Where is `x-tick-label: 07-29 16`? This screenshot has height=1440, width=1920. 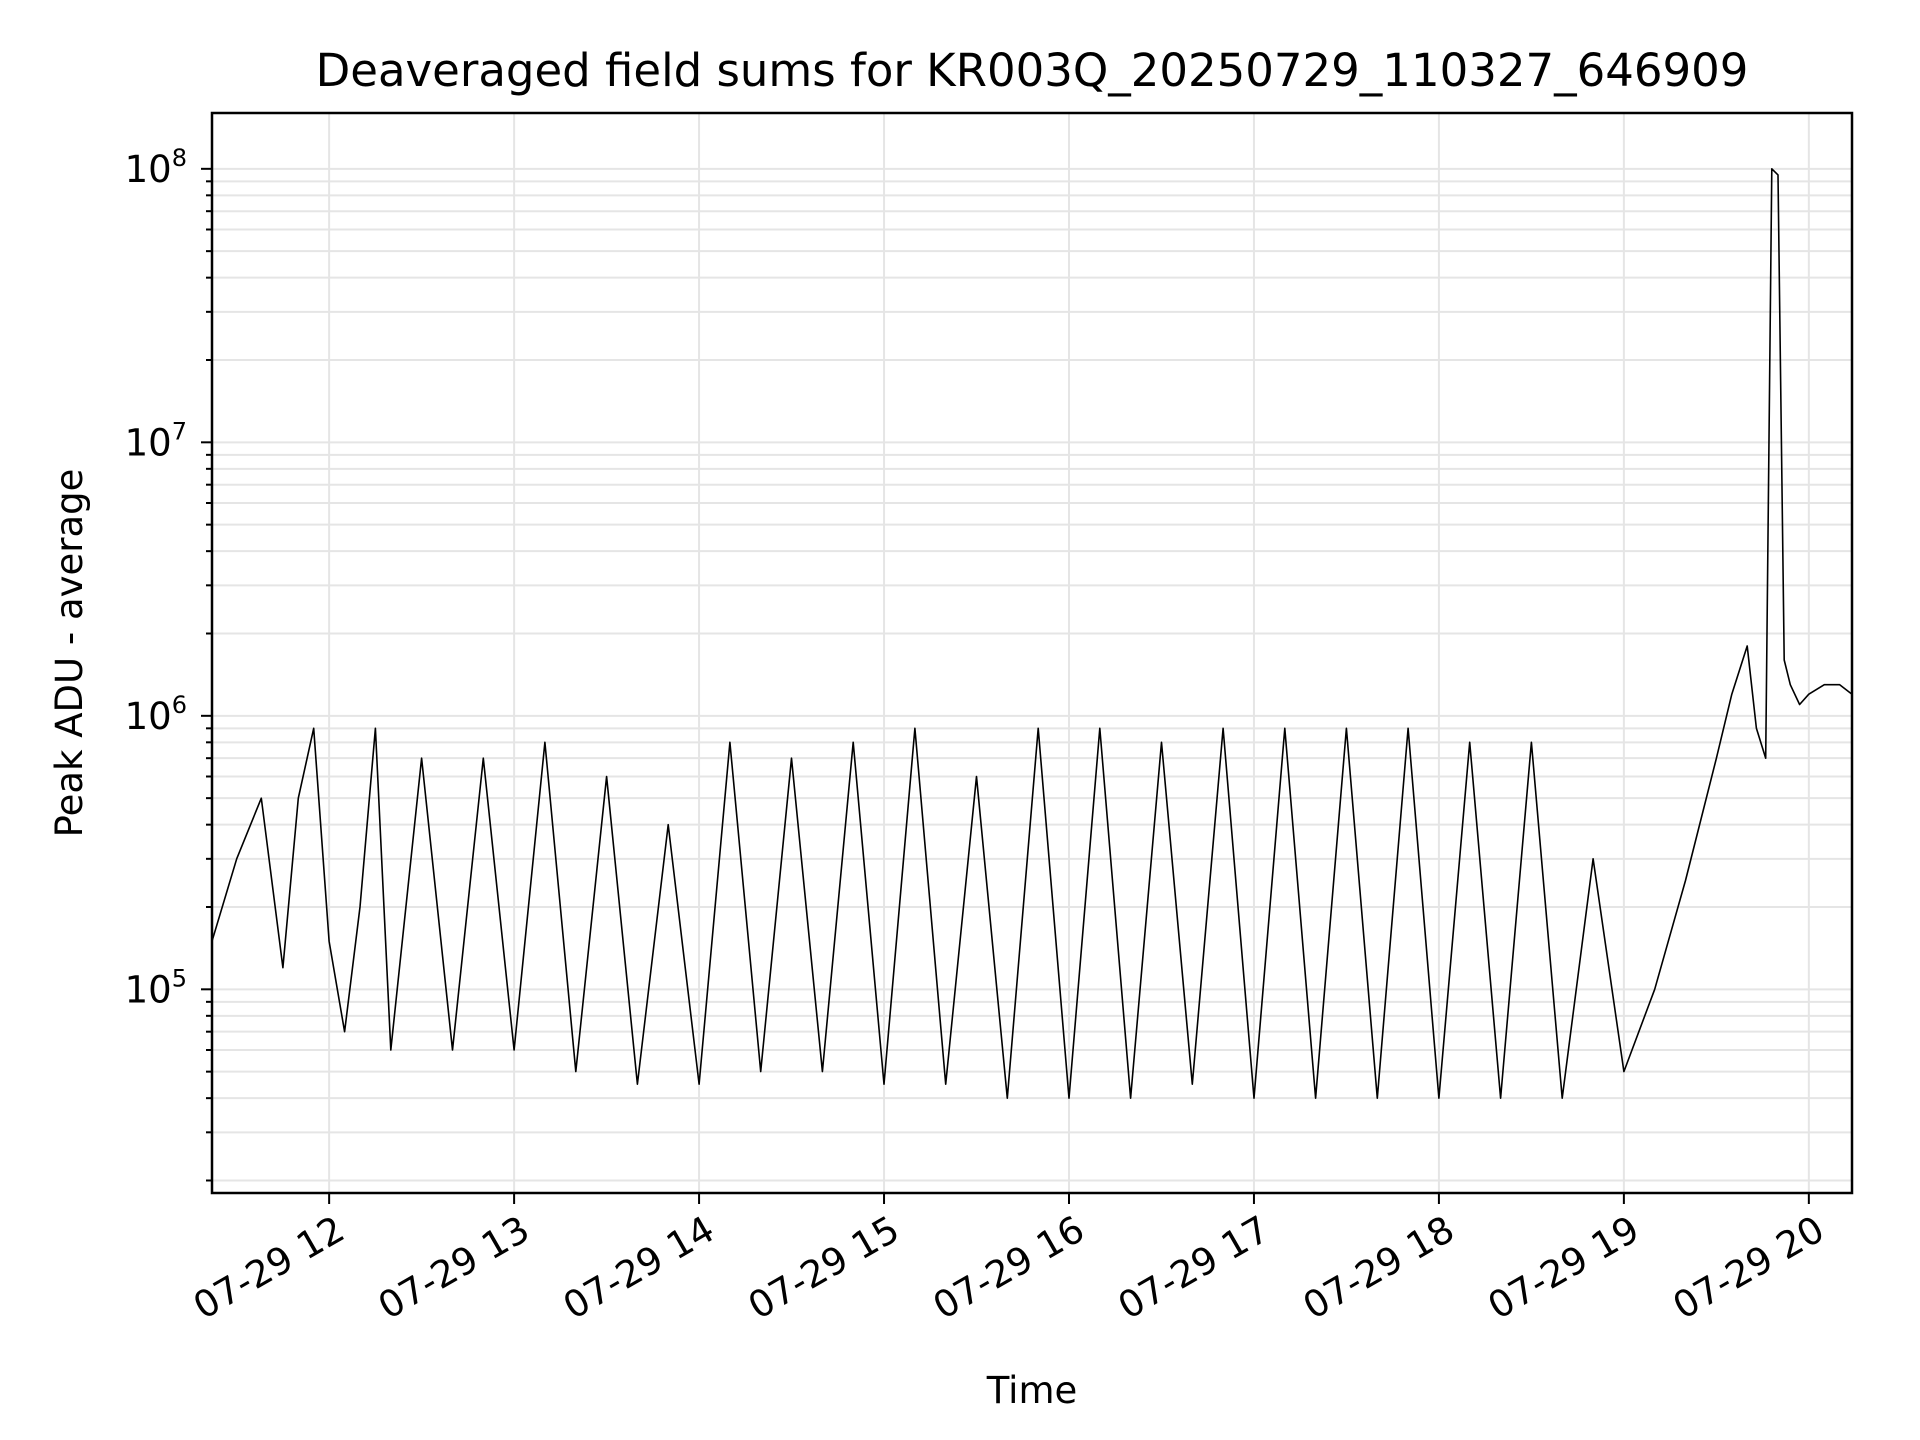 x-tick-label: 07-29 16 is located at coordinates (1009, 1268).